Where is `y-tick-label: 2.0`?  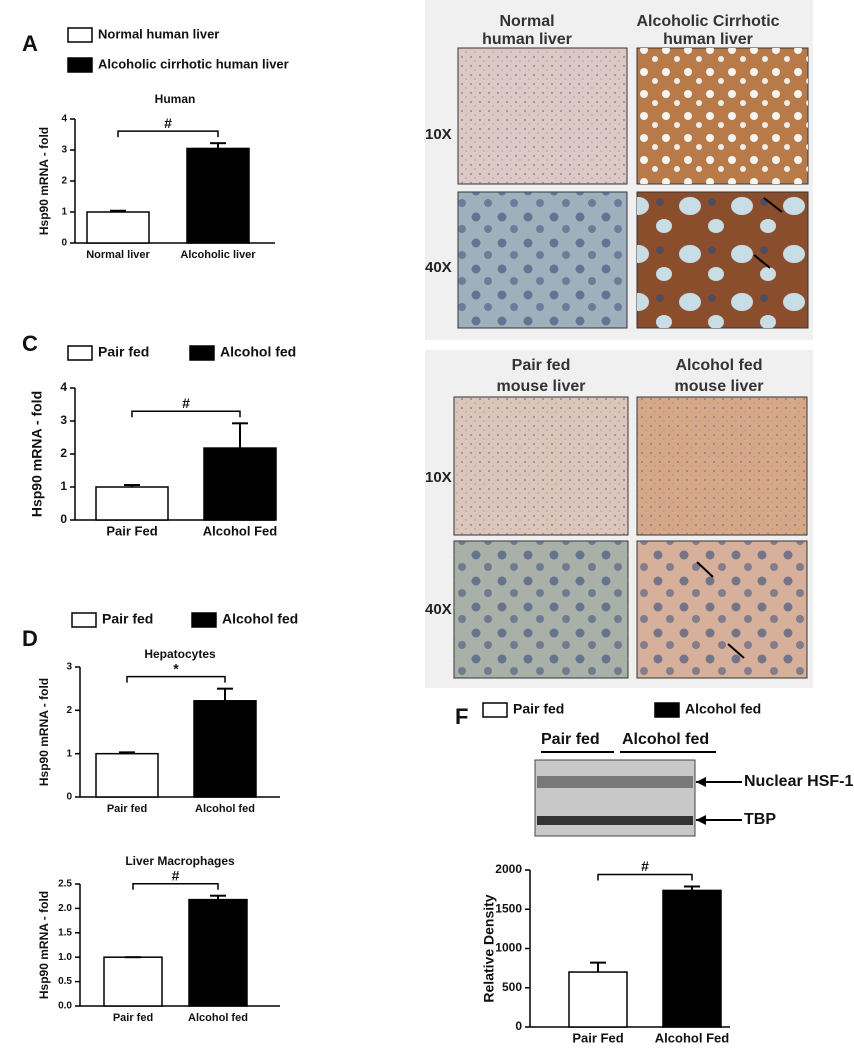 y-tick-label: 2.0 is located at coordinates (65, 908).